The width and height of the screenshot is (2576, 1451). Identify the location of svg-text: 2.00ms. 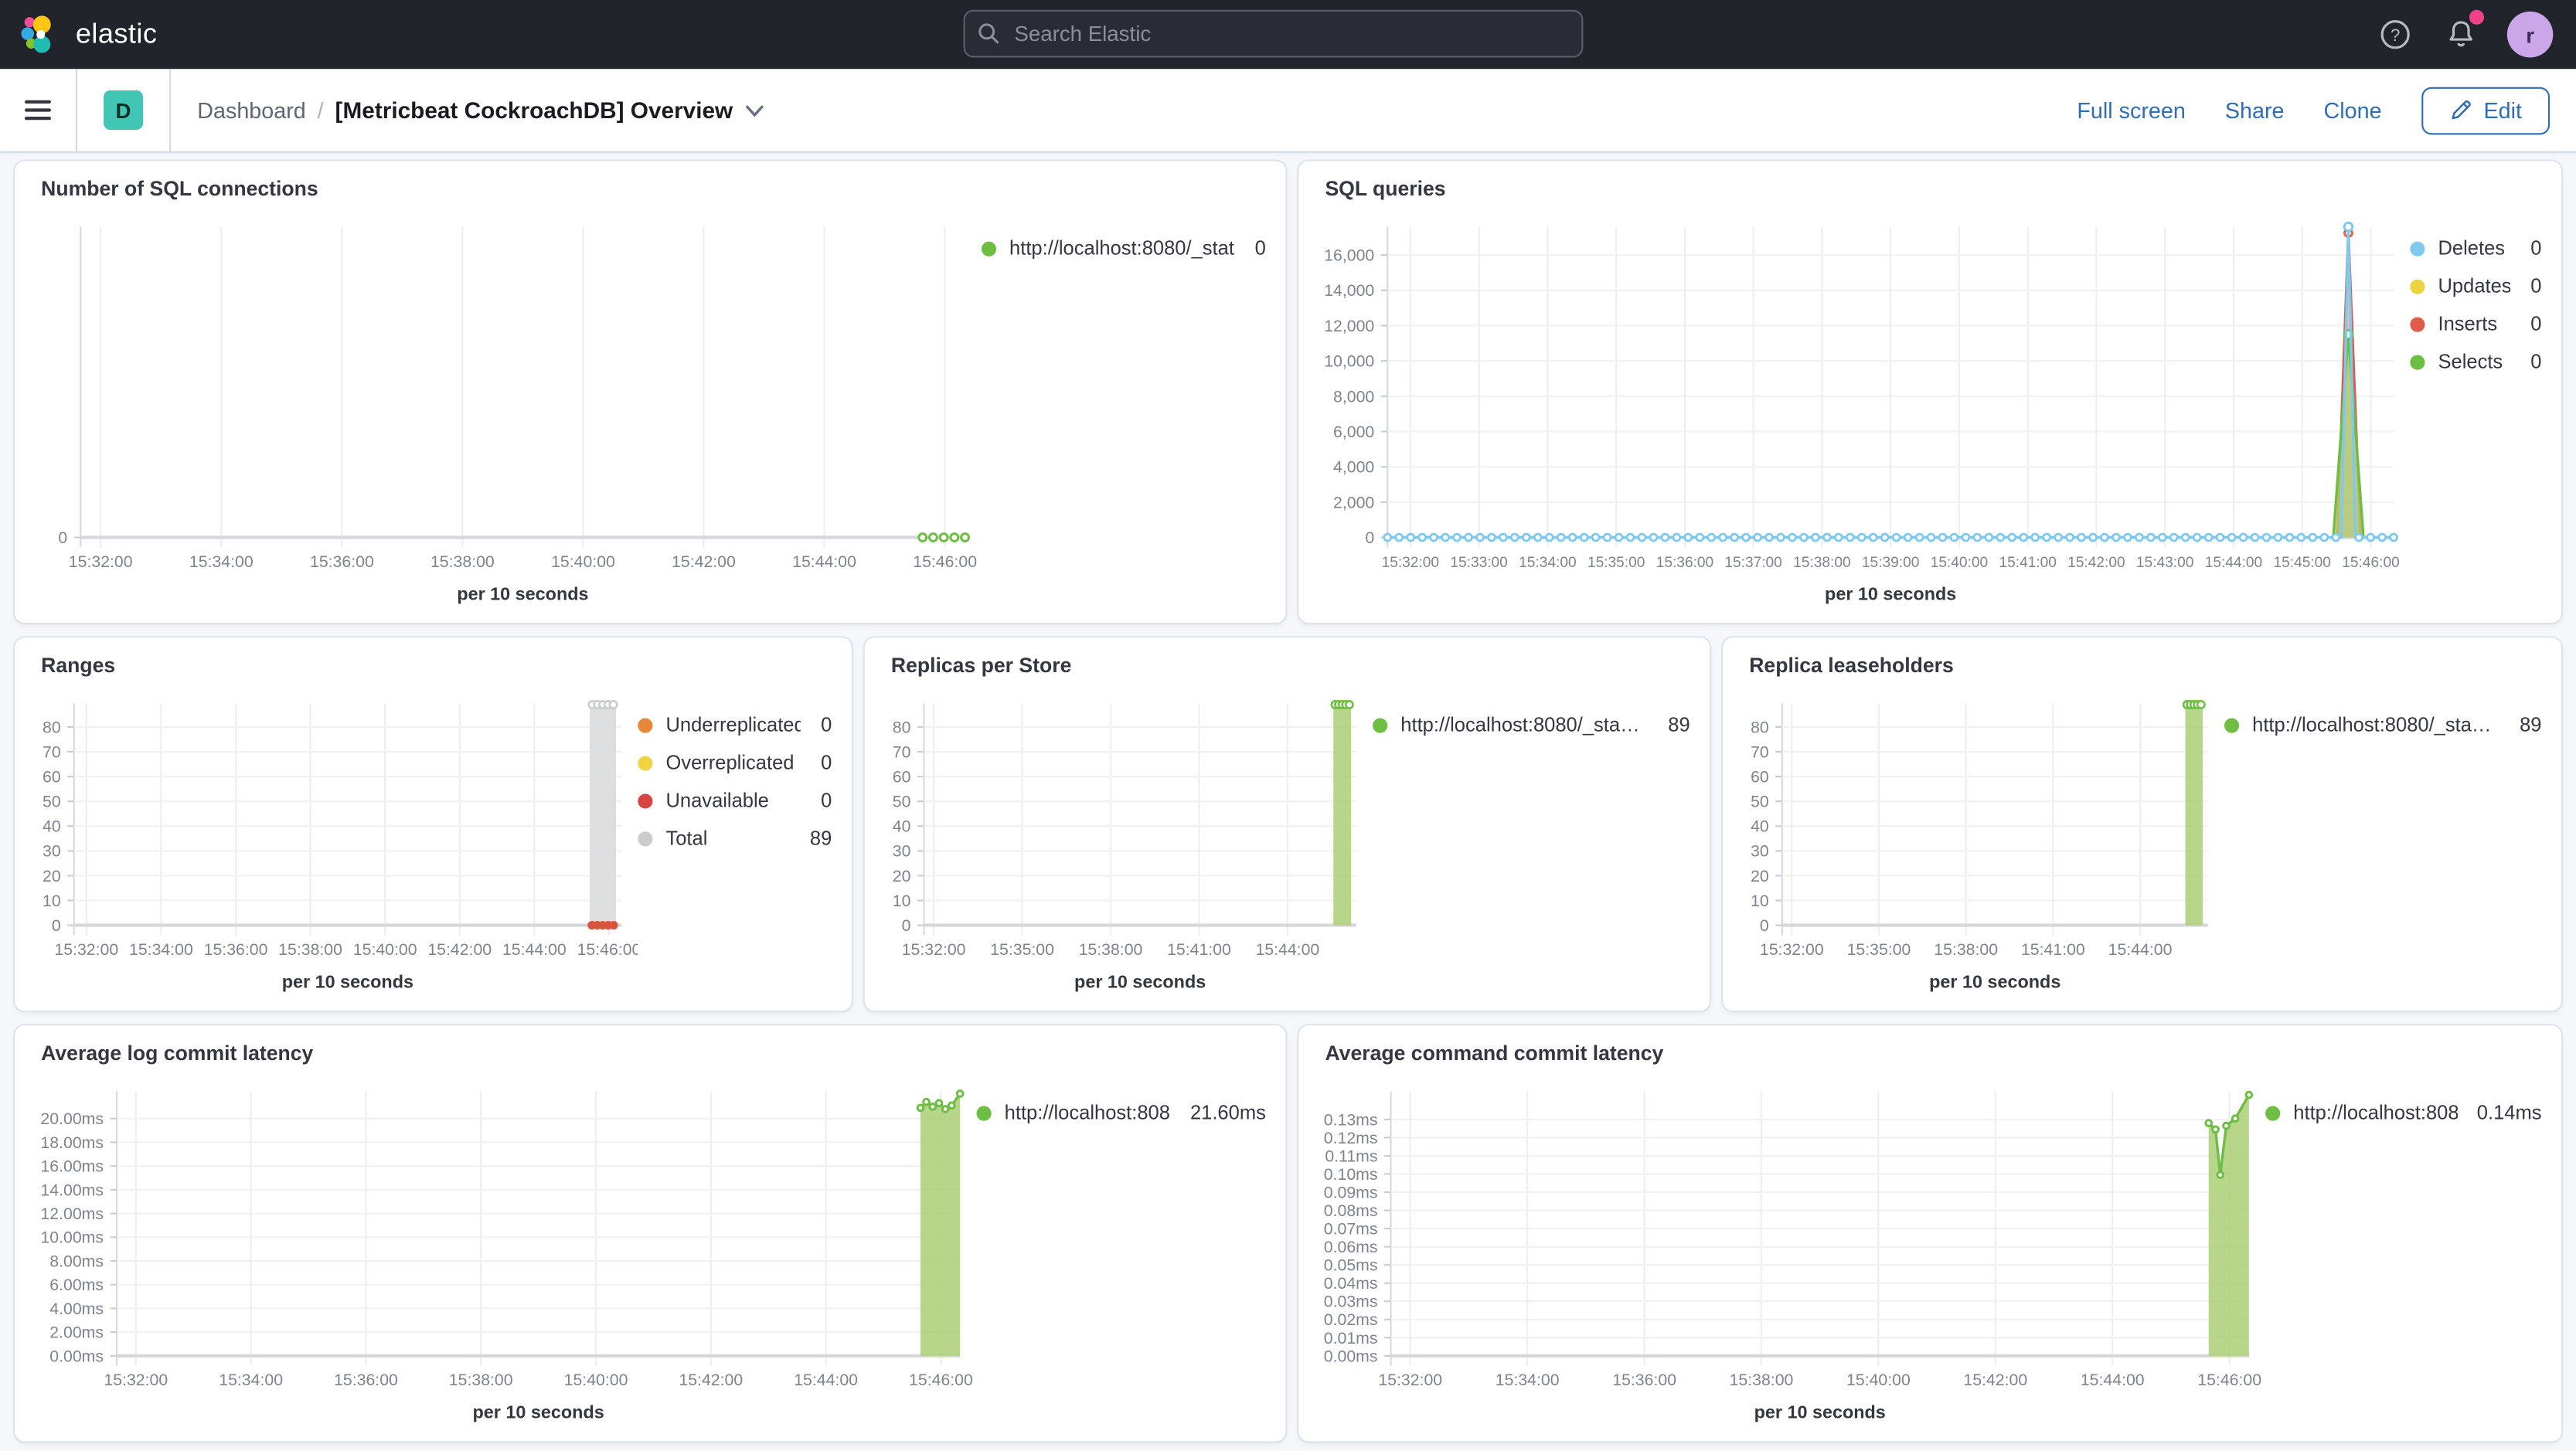
(76, 1333).